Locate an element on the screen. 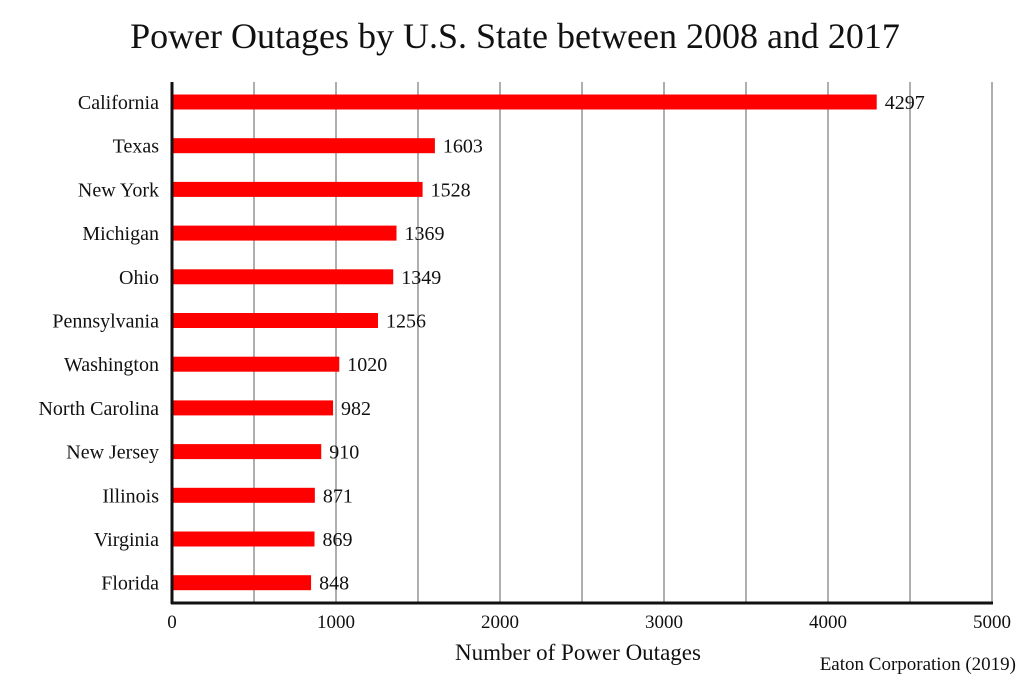 This screenshot has height=680, width=1024. x-tick-label: 3000 is located at coordinates (664, 622).